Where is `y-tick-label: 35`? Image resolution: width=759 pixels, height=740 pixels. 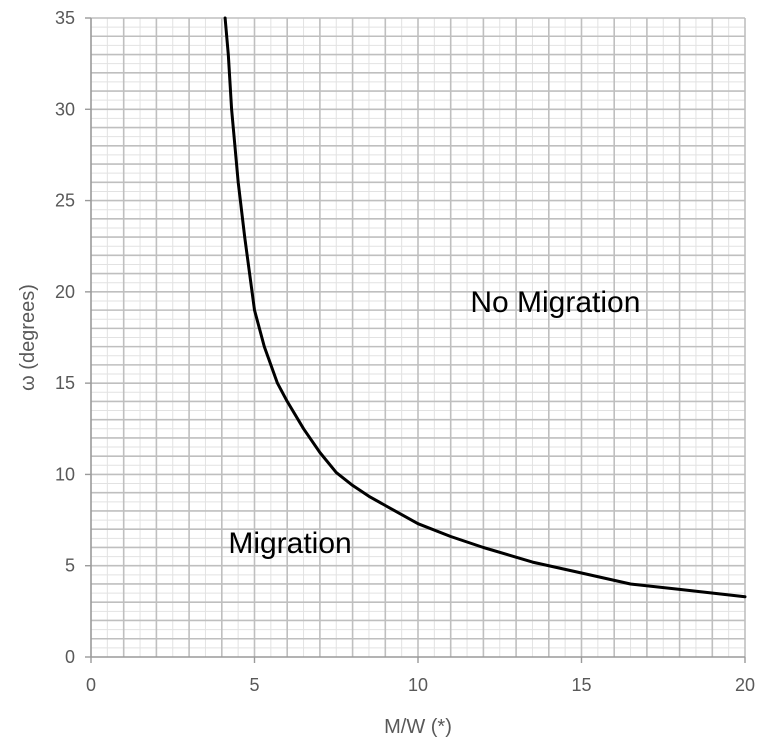 y-tick-label: 35 is located at coordinates (65, 18).